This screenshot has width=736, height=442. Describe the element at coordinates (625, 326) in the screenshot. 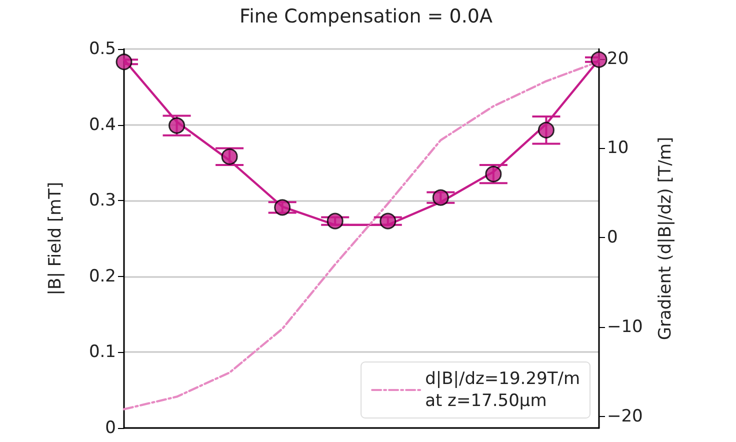

I see `y2-tick-label: −10` at that location.